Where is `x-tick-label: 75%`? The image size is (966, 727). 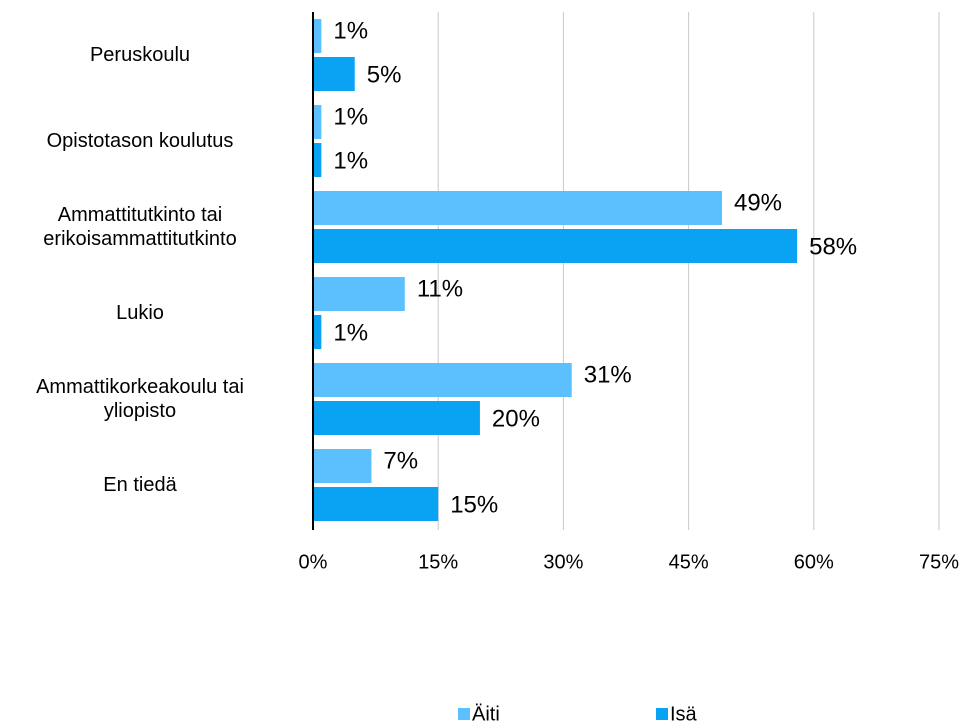 x-tick-label: 75% is located at coordinates (939, 562).